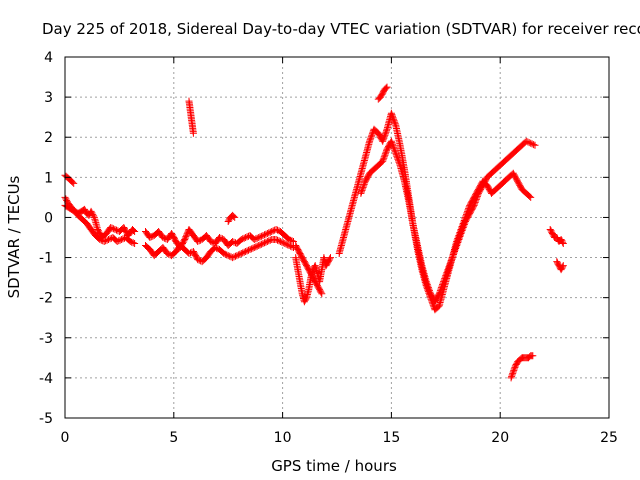 The width and height of the screenshot is (640, 480). Describe the element at coordinates (48, 138) in the screenshot. I see `y-tick-label: 2` at that location.